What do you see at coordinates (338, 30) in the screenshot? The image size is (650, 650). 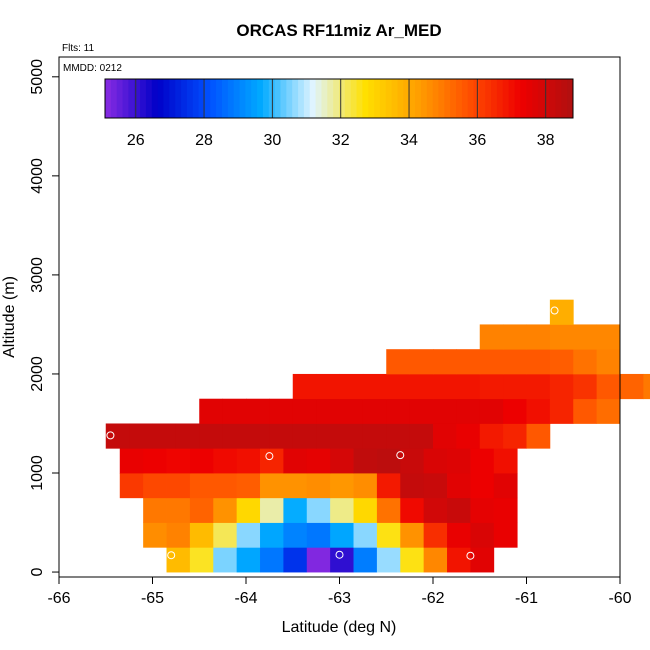 I see `chart-title: ORCAS RF11miz Ar_MED` at bounding box center [338, 30].